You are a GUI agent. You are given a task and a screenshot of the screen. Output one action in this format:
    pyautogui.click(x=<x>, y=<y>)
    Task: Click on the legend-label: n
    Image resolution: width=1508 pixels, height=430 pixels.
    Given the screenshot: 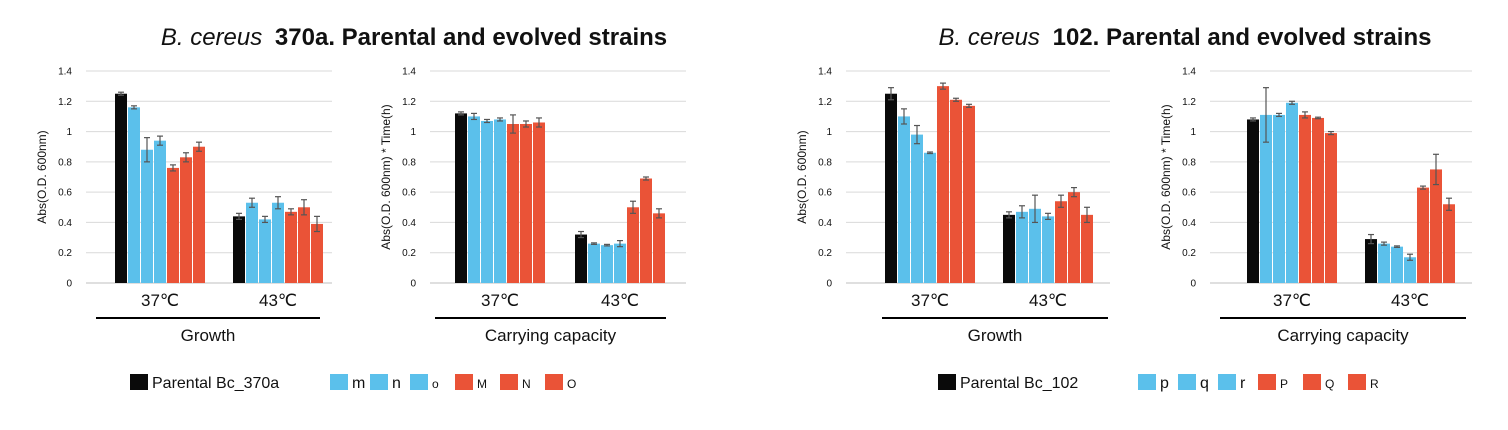 What is the action you would take?
    pyautogui.click(x=396, y=383)
    